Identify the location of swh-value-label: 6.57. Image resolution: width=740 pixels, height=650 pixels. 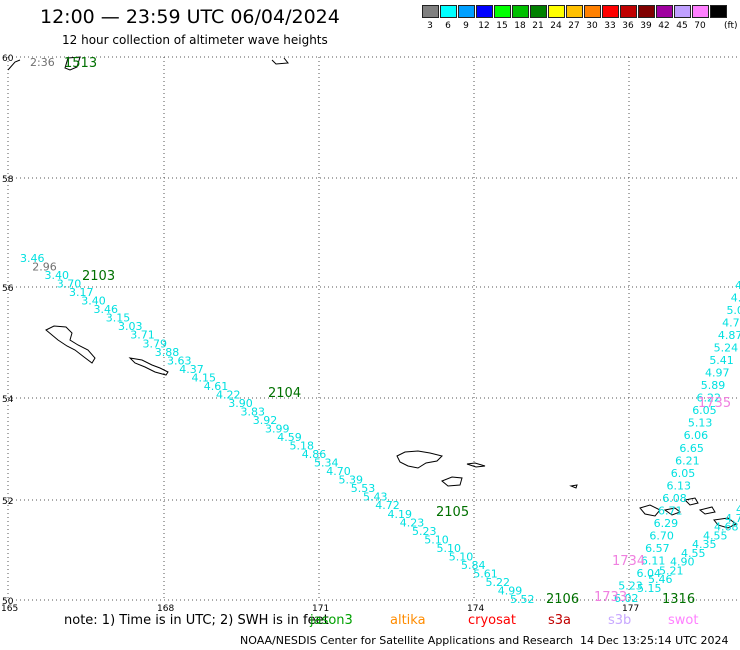
(657, 548).